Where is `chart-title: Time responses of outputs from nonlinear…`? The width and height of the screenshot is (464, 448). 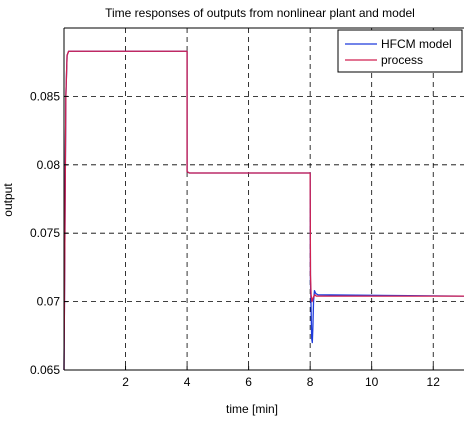
chart-title: Time responses of outputs from nonlinear… is located at coordinates (260, 13).